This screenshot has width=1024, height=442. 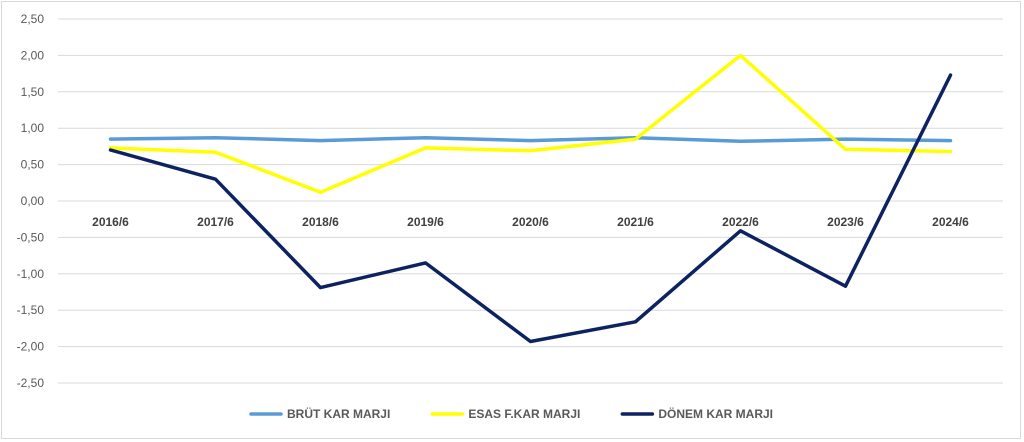 I want to click on y-tick-label: -1,50, so click(x=31, y=310).